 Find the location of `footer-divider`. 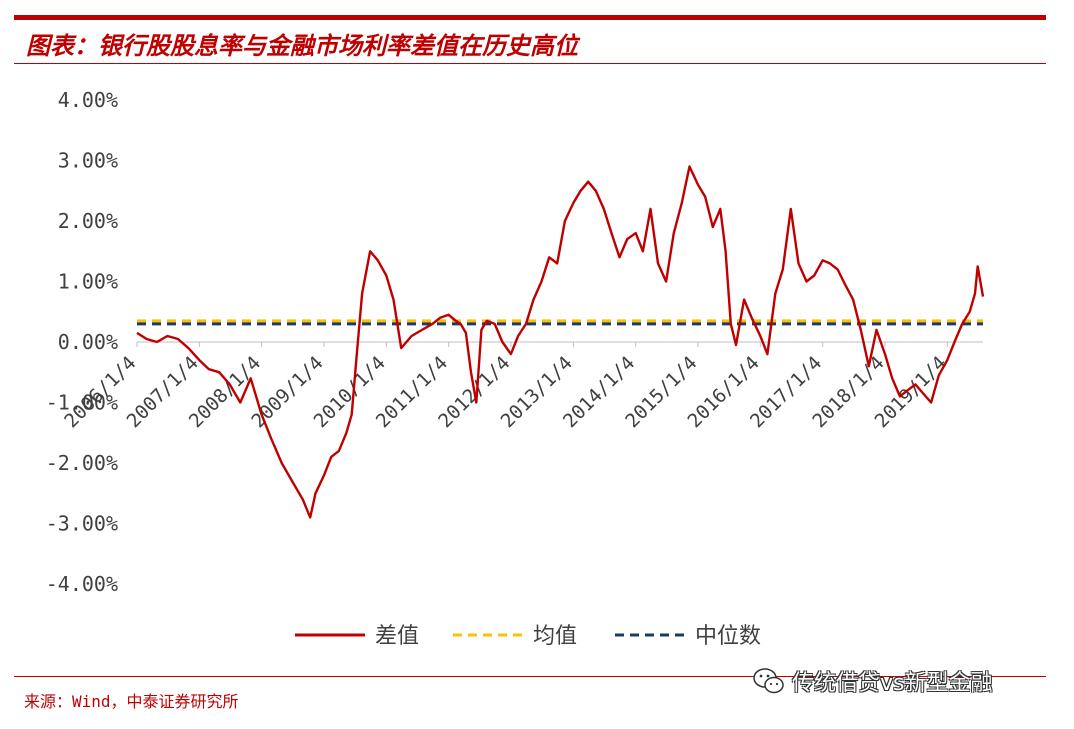

footer-divider is located at coordinates (530, 676).